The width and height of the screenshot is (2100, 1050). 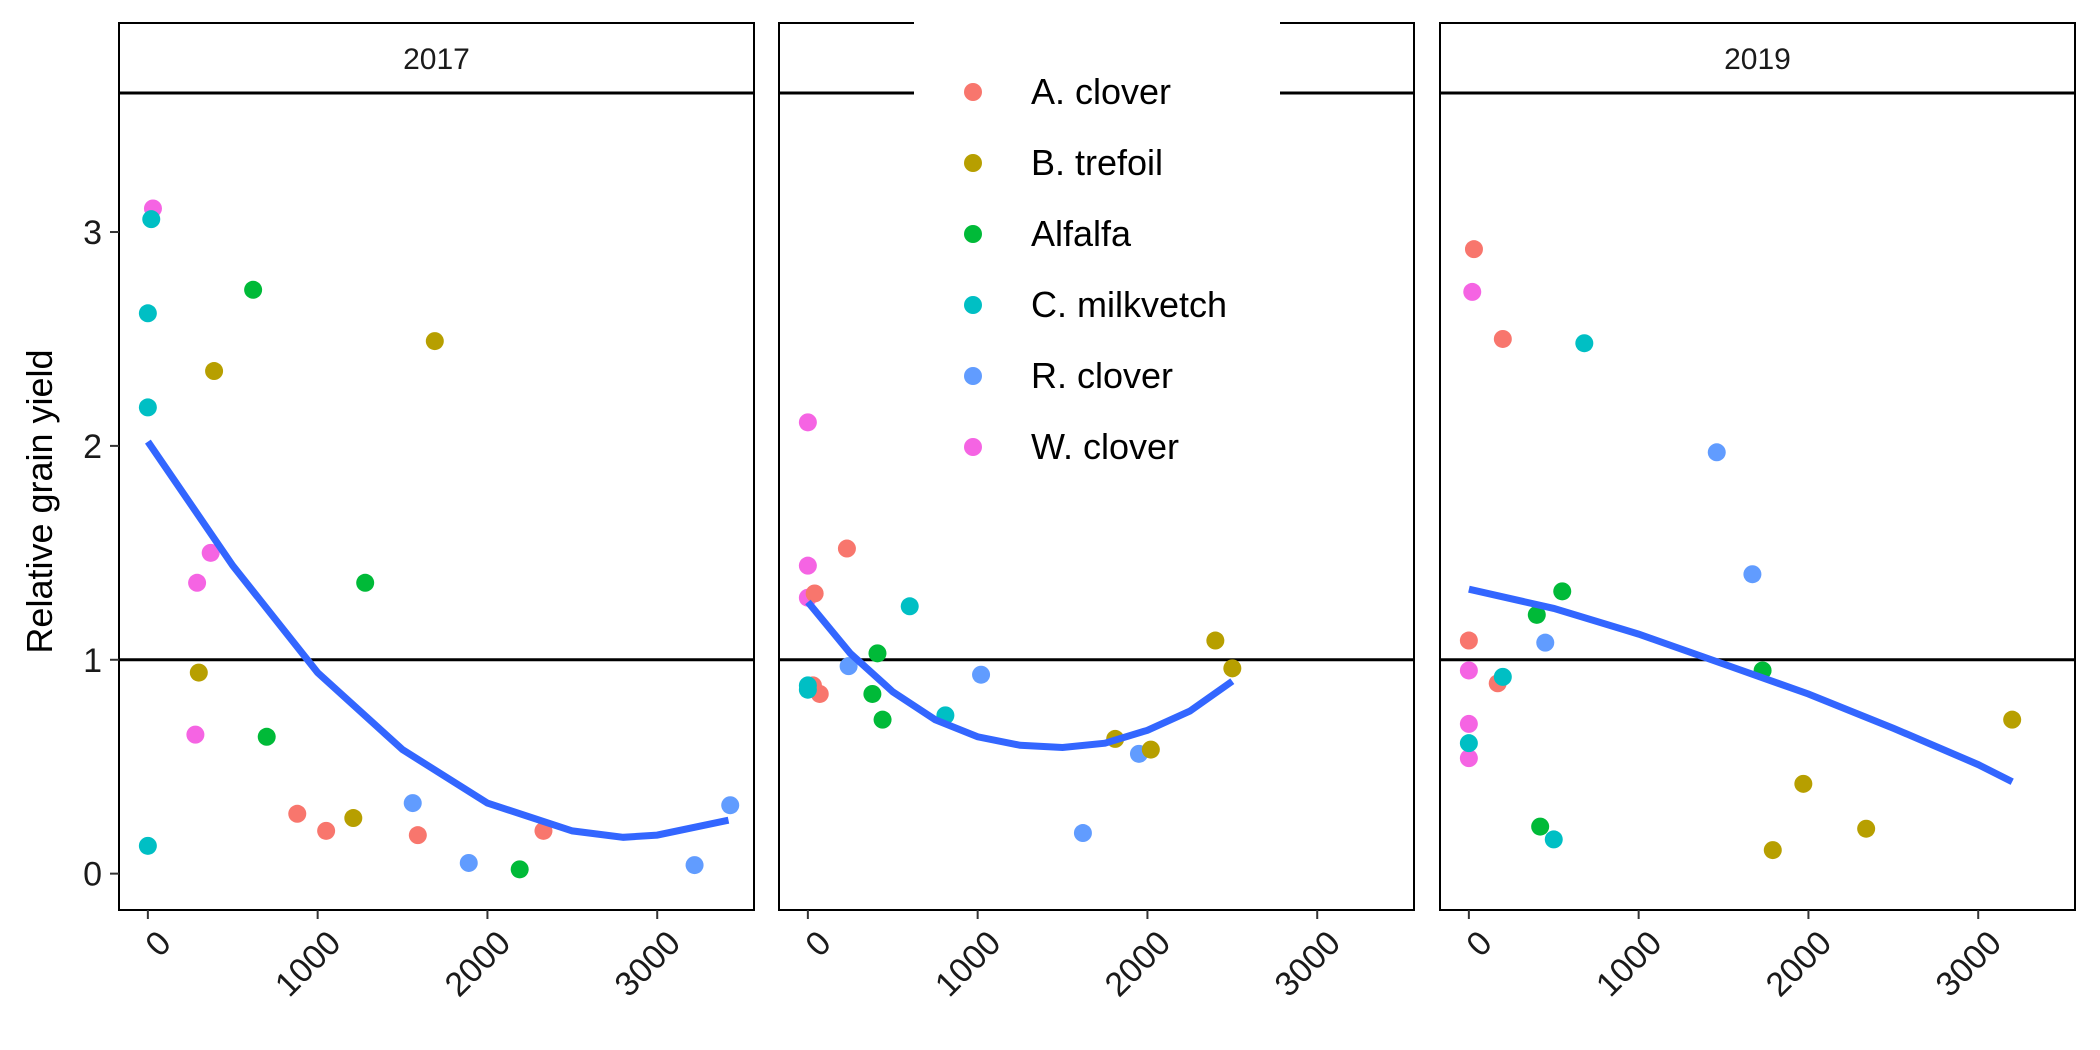 I want to click on facet-strip-label: 2017, so click(x=436, y=59).